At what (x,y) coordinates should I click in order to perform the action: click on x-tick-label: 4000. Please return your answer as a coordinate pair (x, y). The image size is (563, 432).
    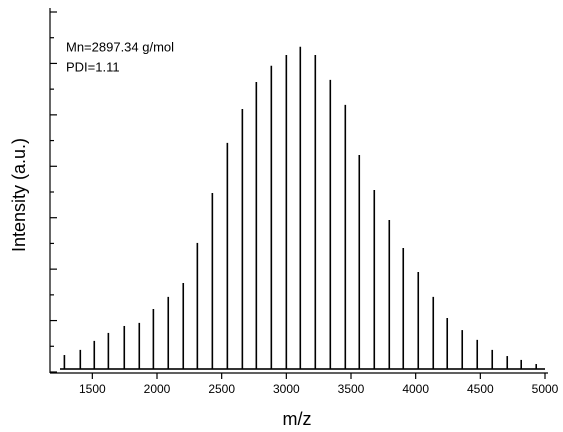
    Looking at the image, I should click on (415, 389).